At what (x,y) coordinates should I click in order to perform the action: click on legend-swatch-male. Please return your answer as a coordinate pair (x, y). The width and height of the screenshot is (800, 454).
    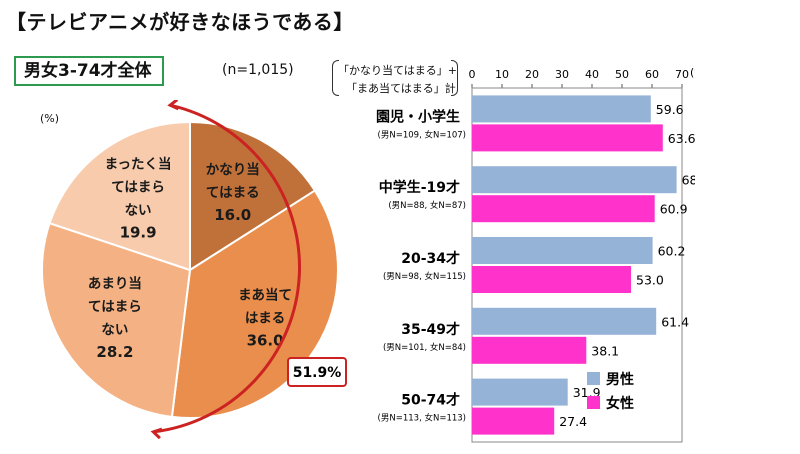
    Looking at the image, I should click on (593, 378).